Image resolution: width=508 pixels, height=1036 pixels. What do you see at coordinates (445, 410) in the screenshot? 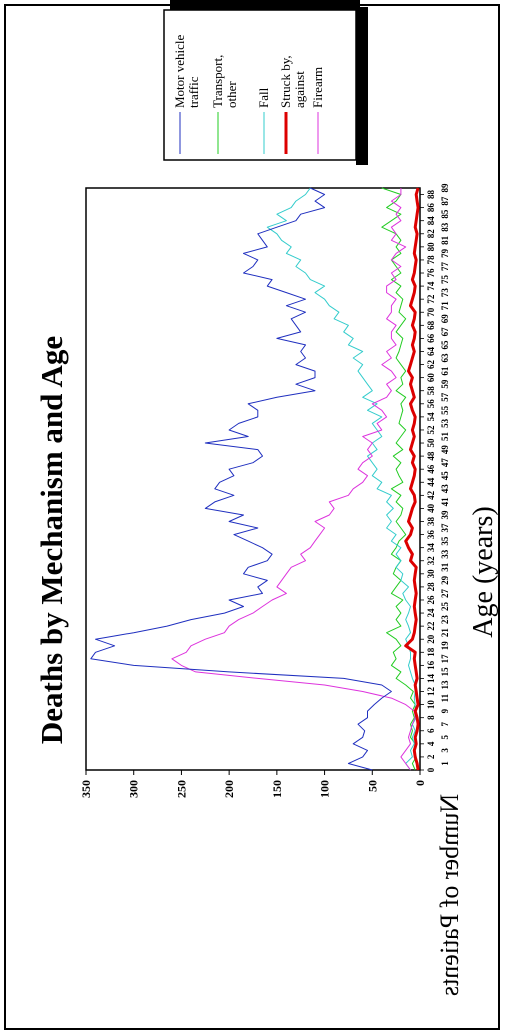
I see `x-tick-label: 55` at bounding box center [445, 410].